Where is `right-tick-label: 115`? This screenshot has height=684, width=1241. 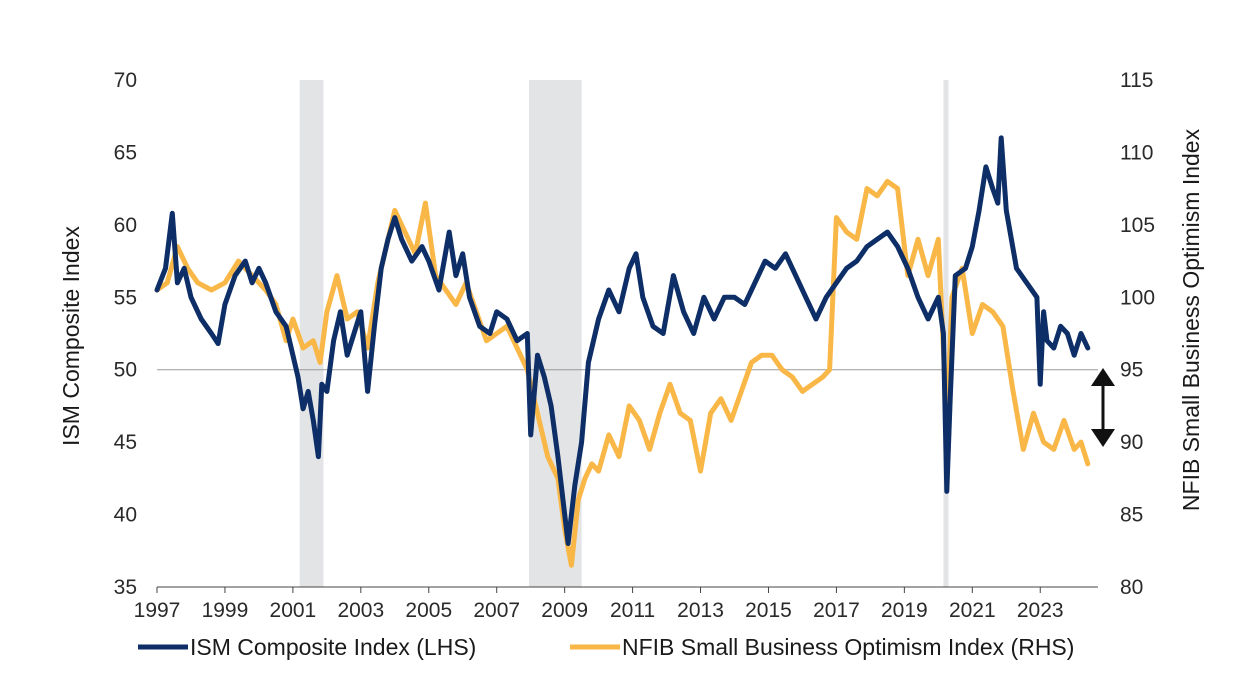 right-tick-label: 115 is located at coordinates (1136, 80).